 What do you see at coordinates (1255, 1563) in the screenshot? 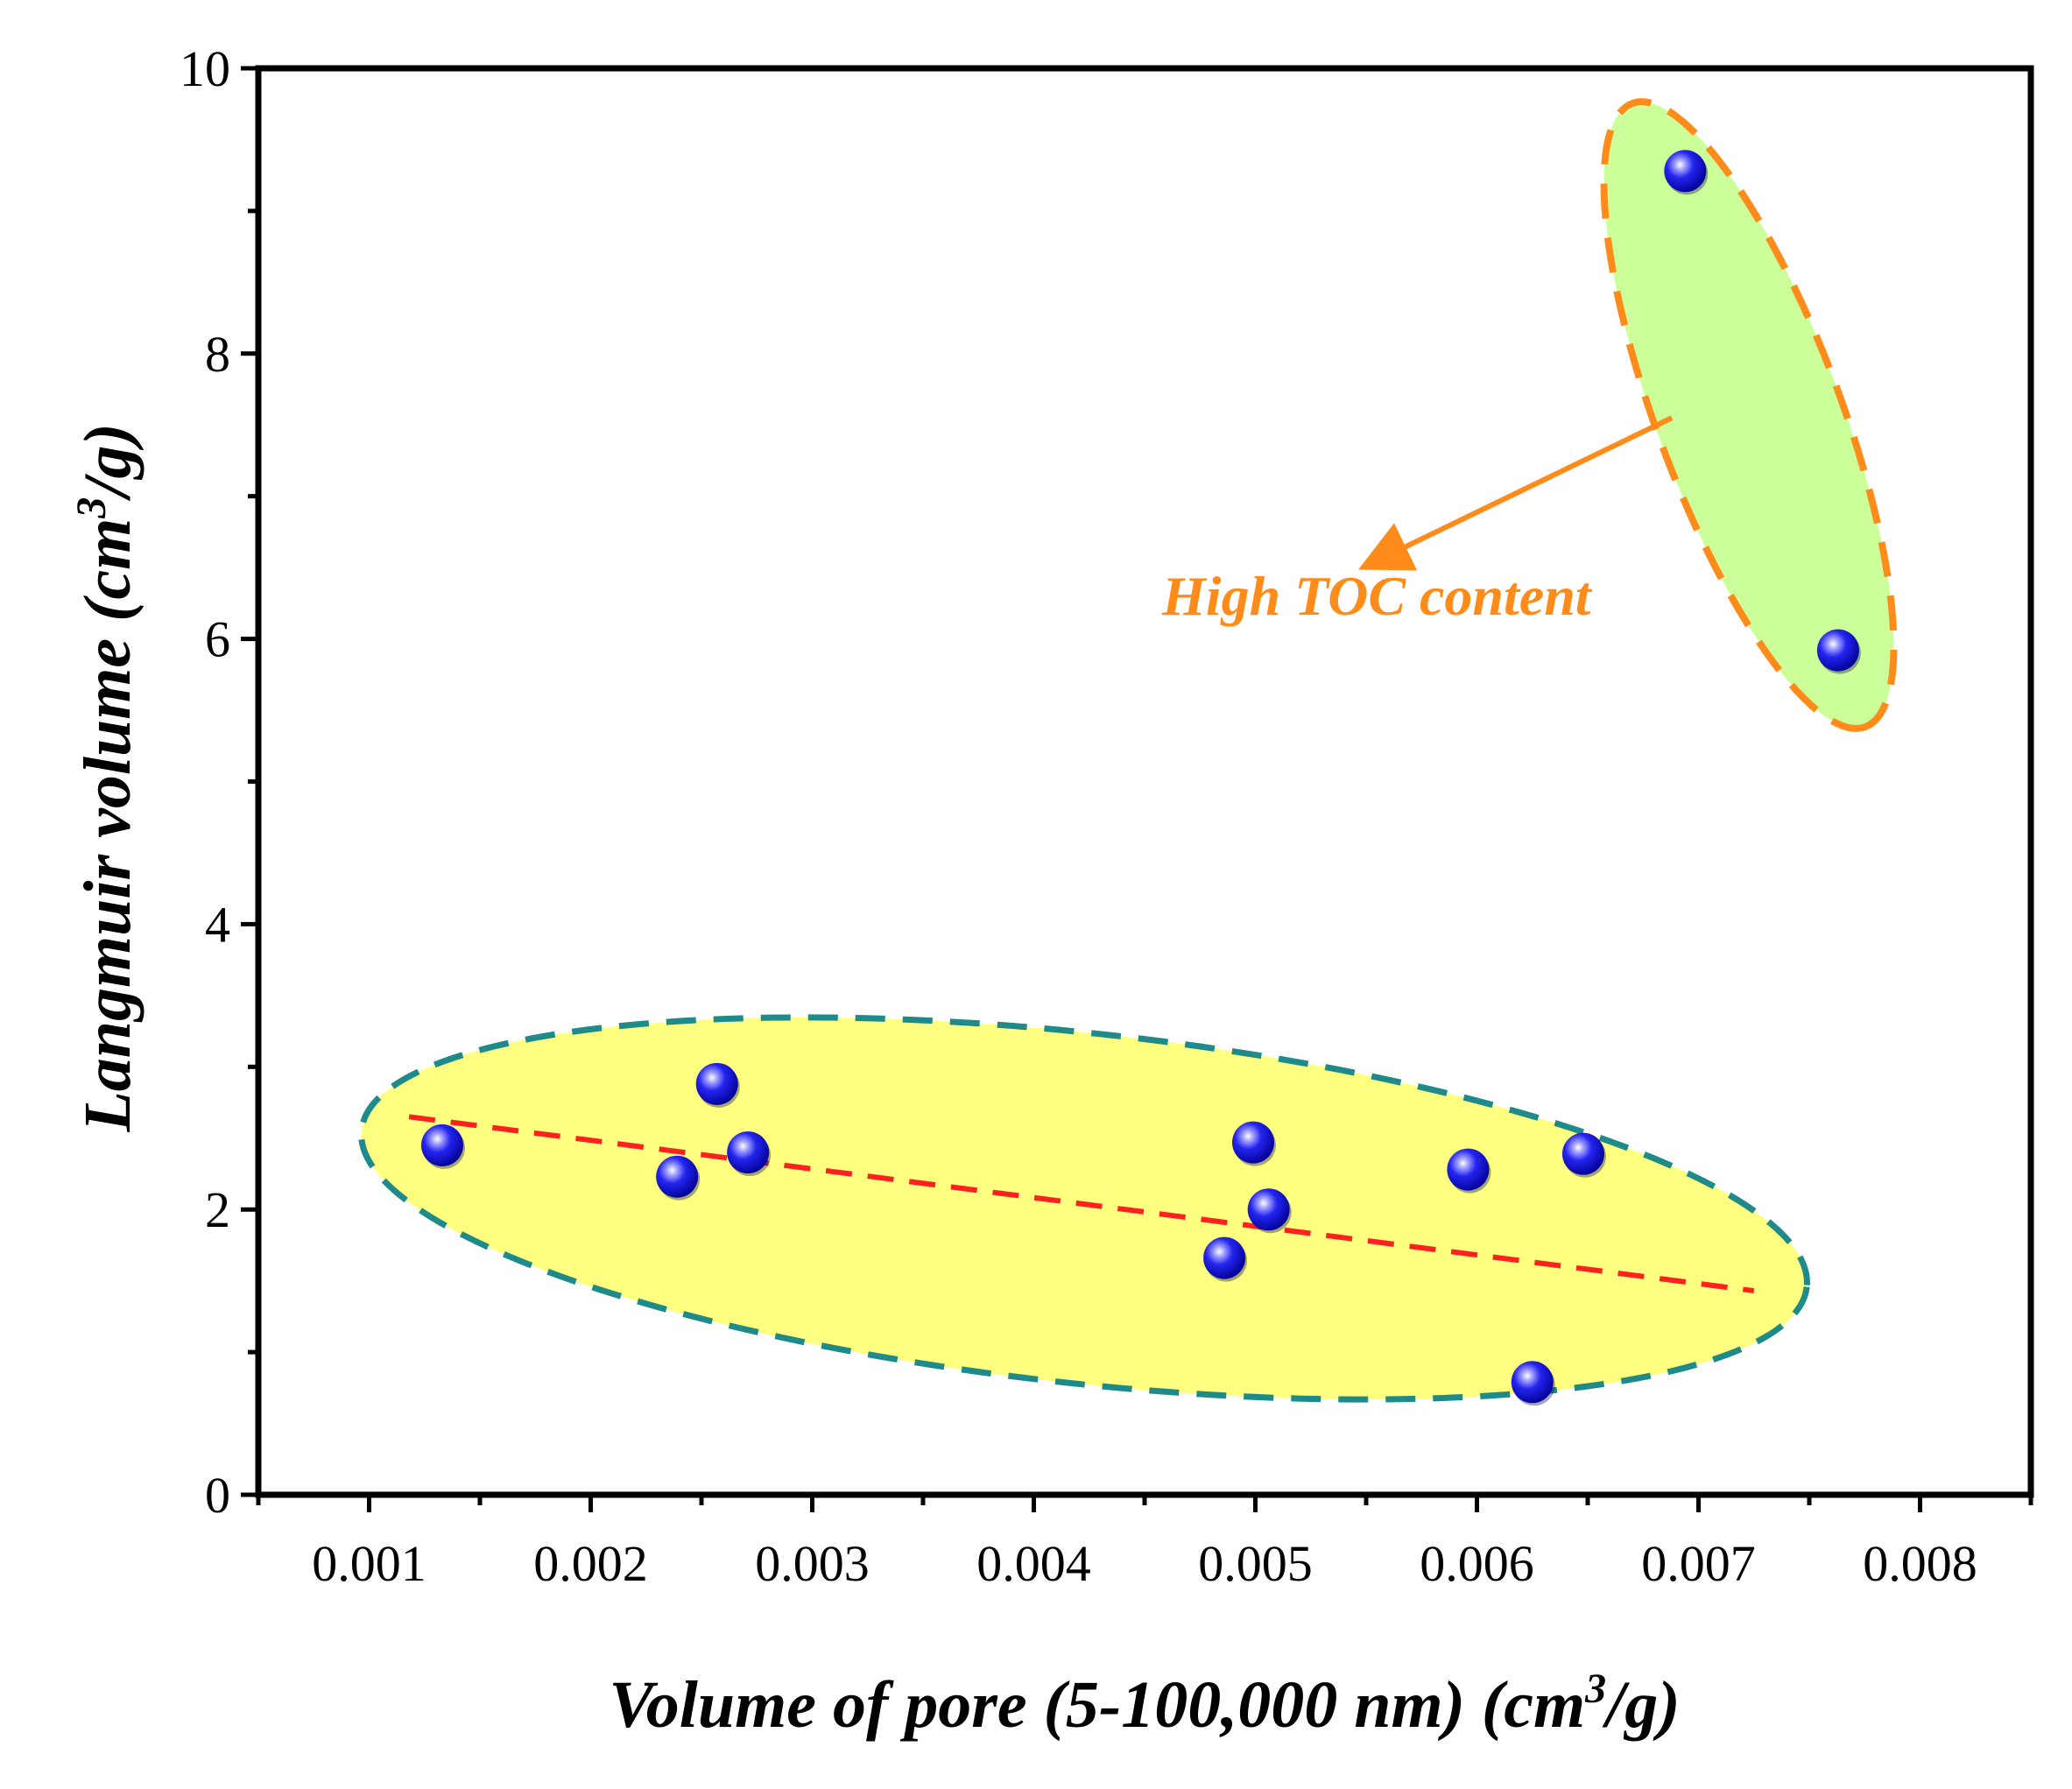
I see `x-tick-label: 0.005` at bounding box center [1255, 1563].